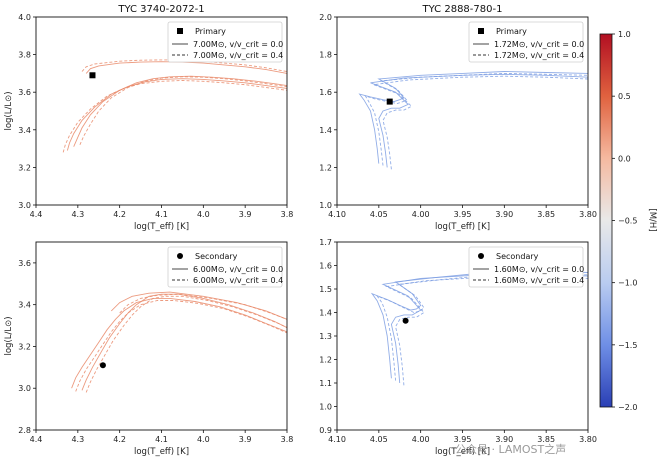 This screenshot has width=659, height=461. Describe the element at coordinates (627, 407) in the screenshot. I see `colorbar-tick-label: −2.0` at that location.